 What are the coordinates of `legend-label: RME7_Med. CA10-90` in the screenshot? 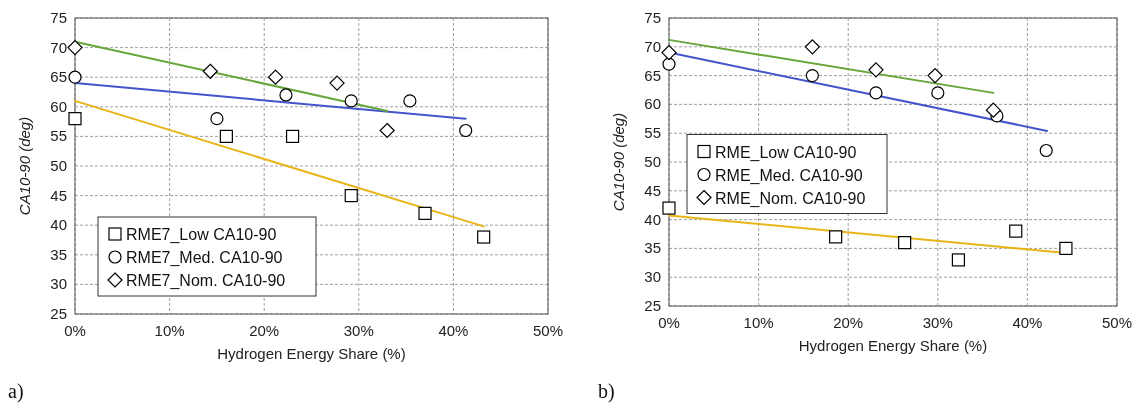 It's located at (204, 258).